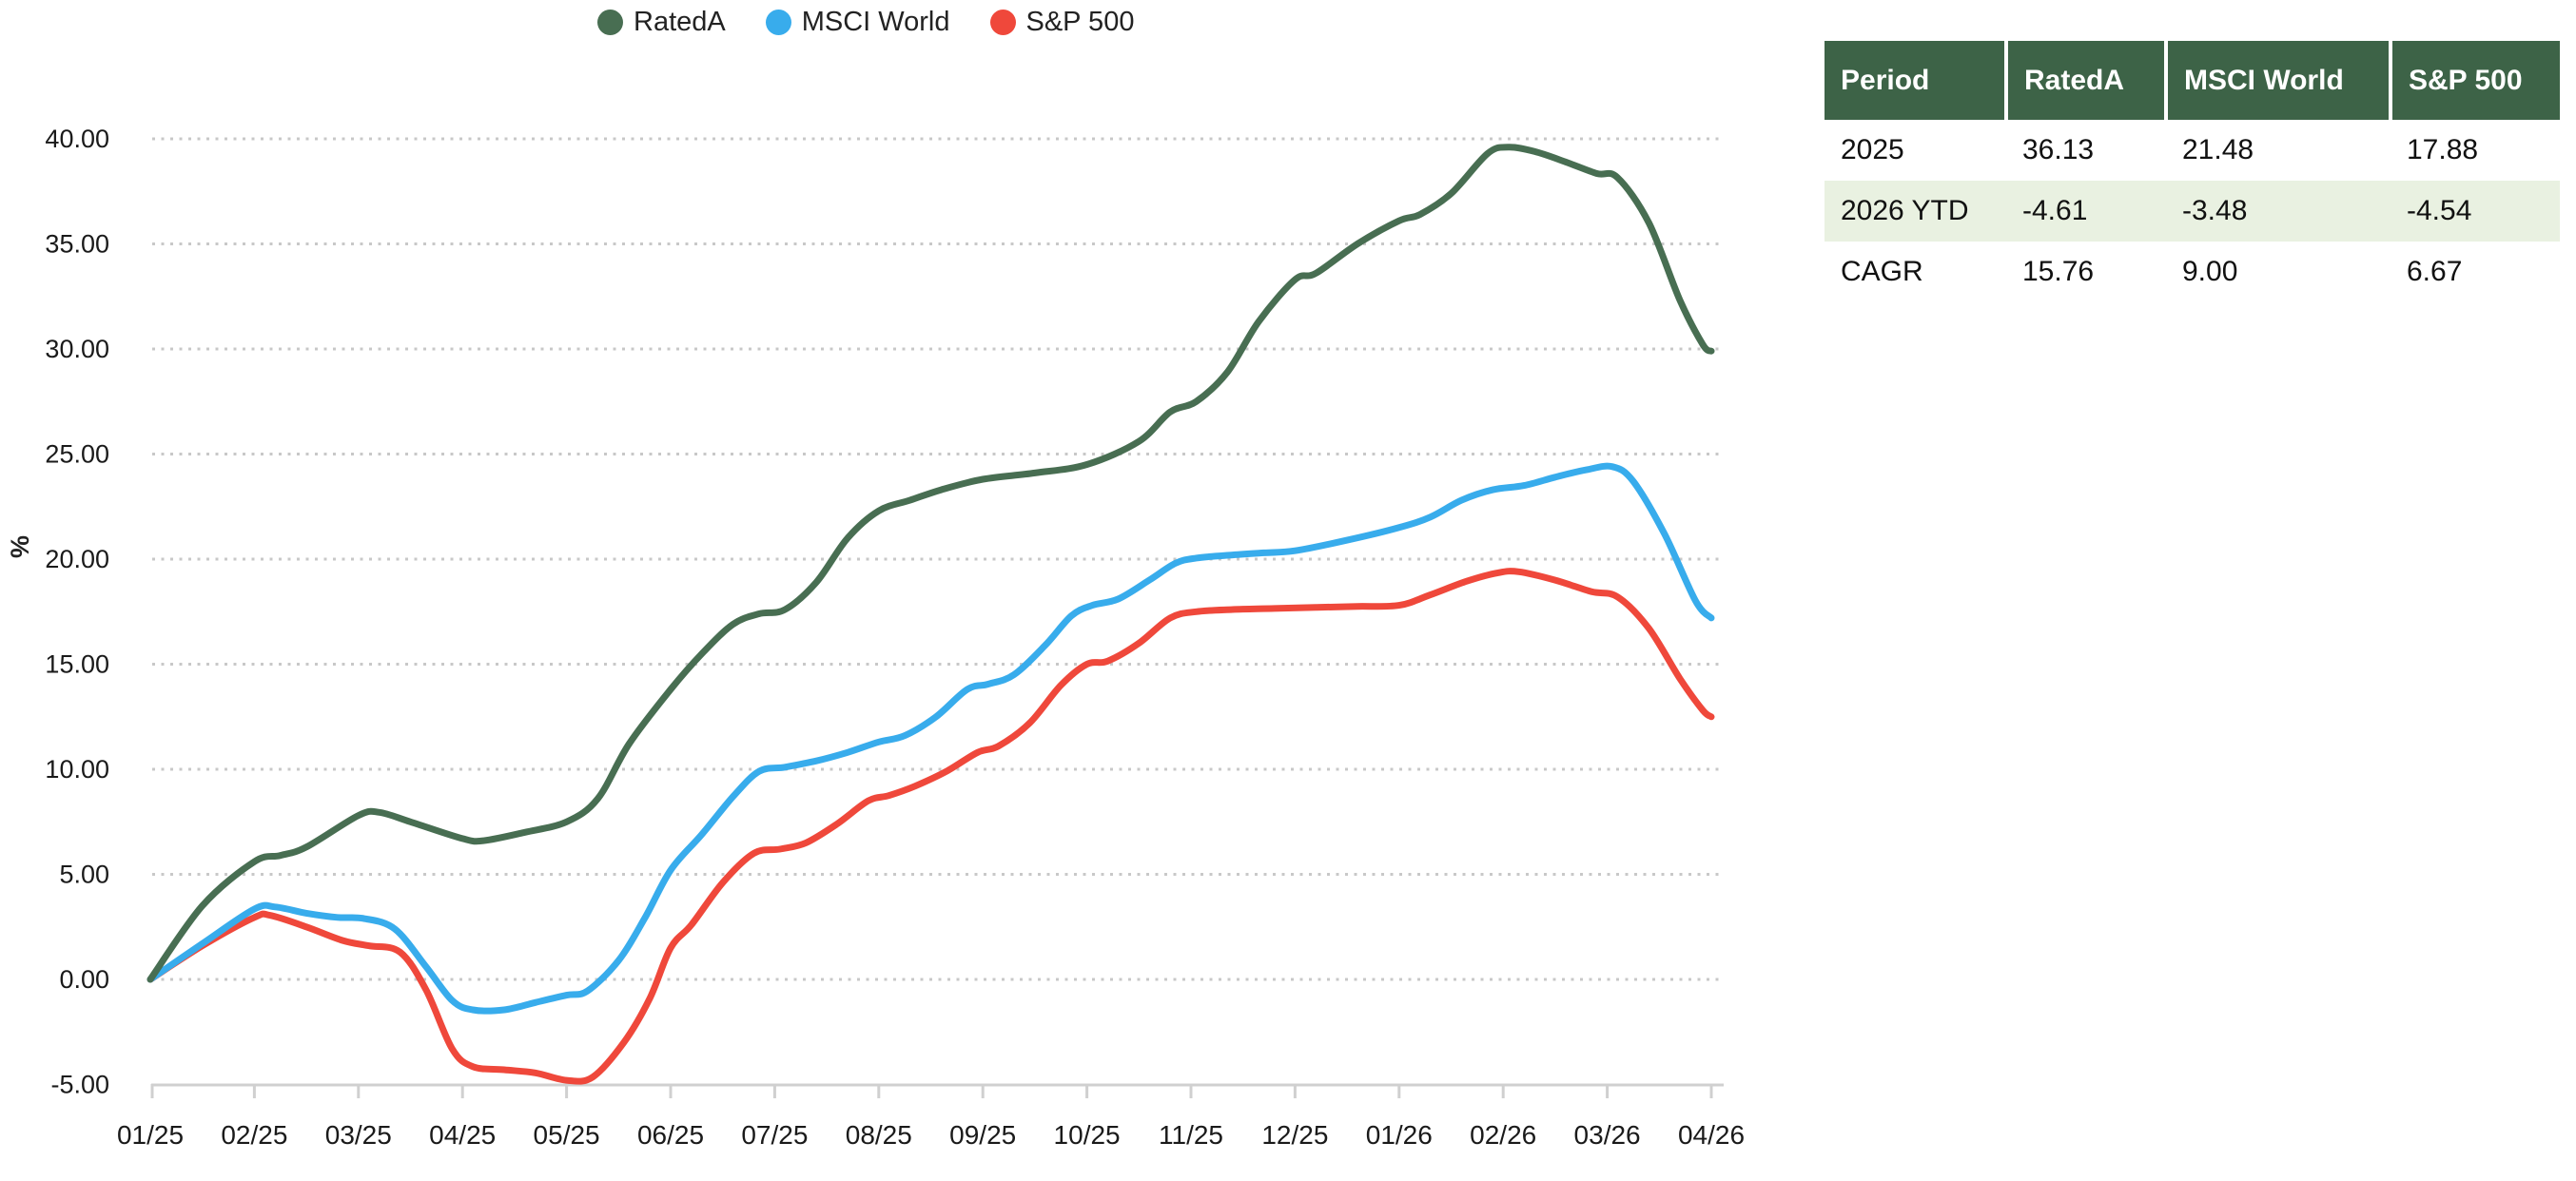 The image size is (2576, 1181). I want to click on legend-item-msci-world: MSCI World, so click(857, 22).